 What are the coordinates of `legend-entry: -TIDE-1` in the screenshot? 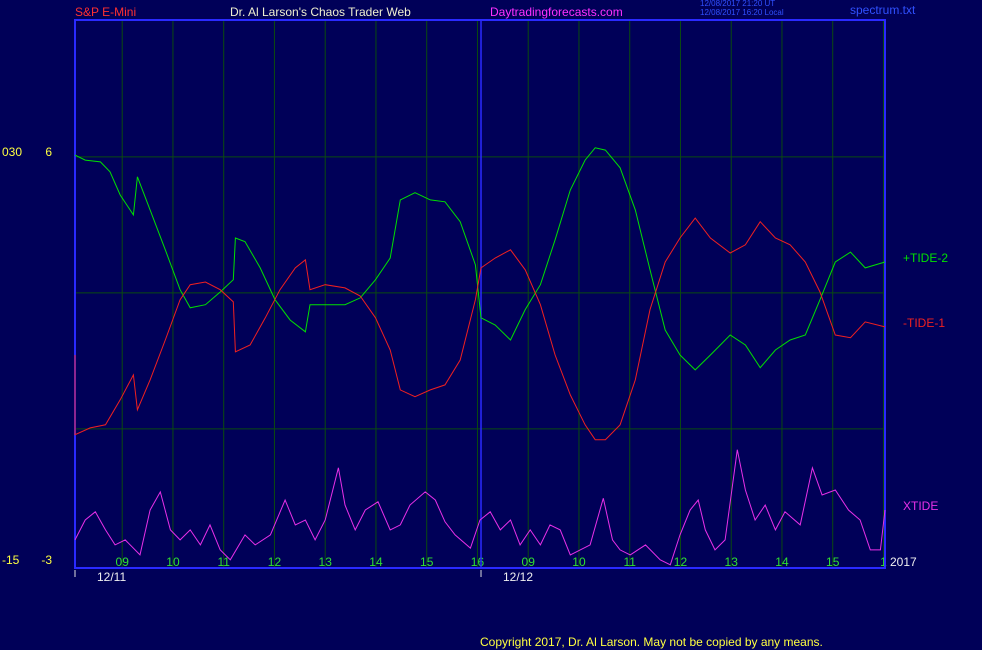 It's located at (924, 323).